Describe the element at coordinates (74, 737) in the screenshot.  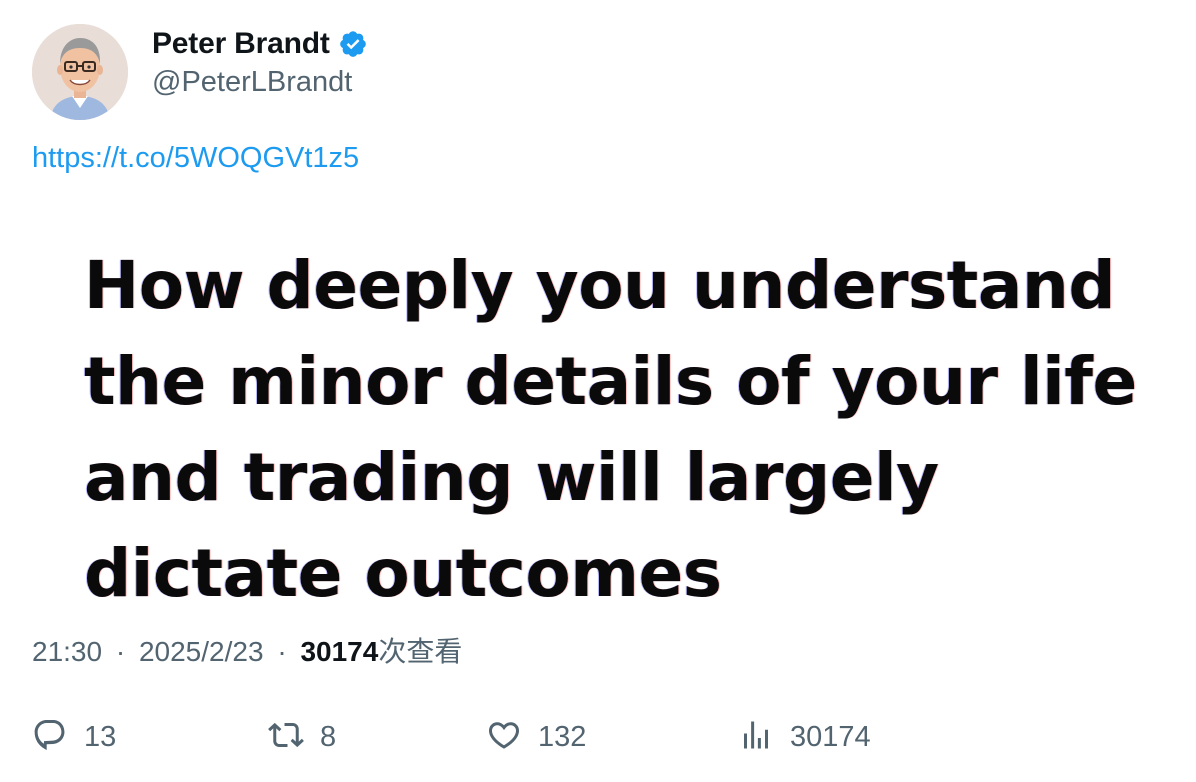
I see `reply-button: 13` at that location.